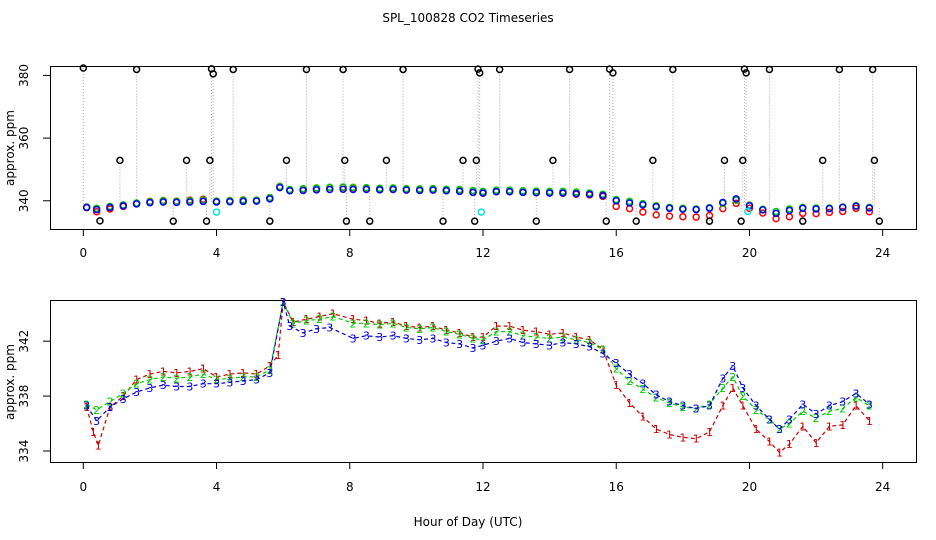  I want to click on x-tick-label: 16, so click(616, 253).